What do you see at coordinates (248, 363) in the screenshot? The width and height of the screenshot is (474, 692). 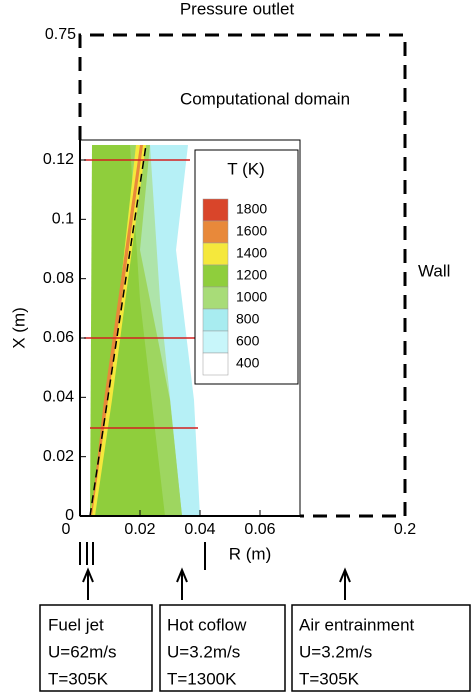 I see `legend-label: 400` at bounding box center [248, 363].